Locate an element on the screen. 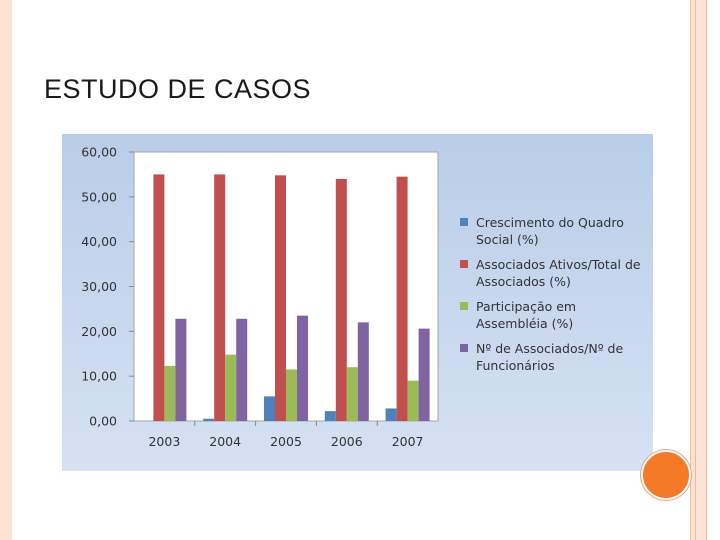  y-tick-label: 0,00 is located at coordinates (103, 421).